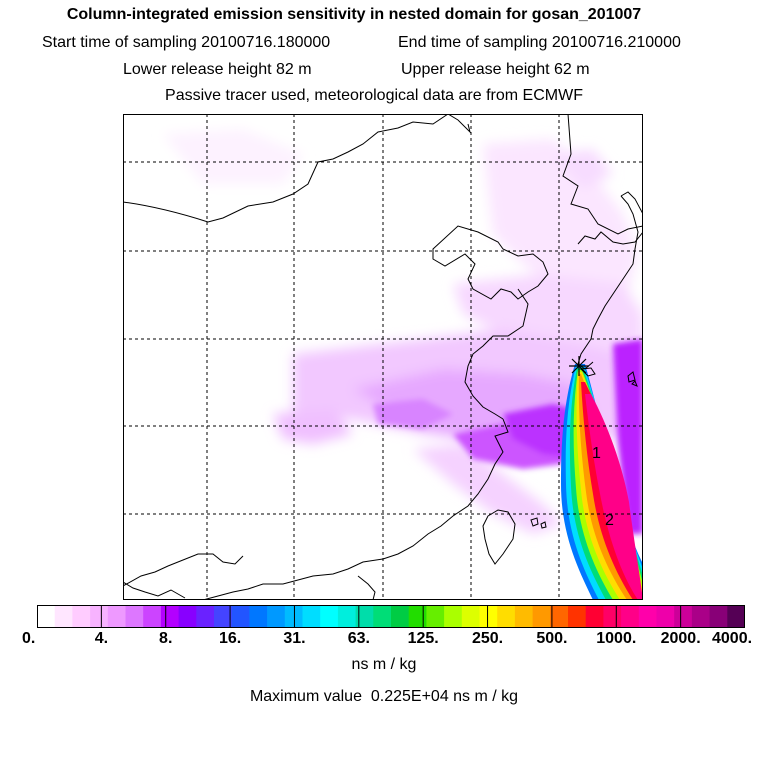 The width and height of the screenshot is (768, 768). Describe the element at coordinates (101, 638) in the screenshot. I see `colorbar-tick-label: 4.` at that location.